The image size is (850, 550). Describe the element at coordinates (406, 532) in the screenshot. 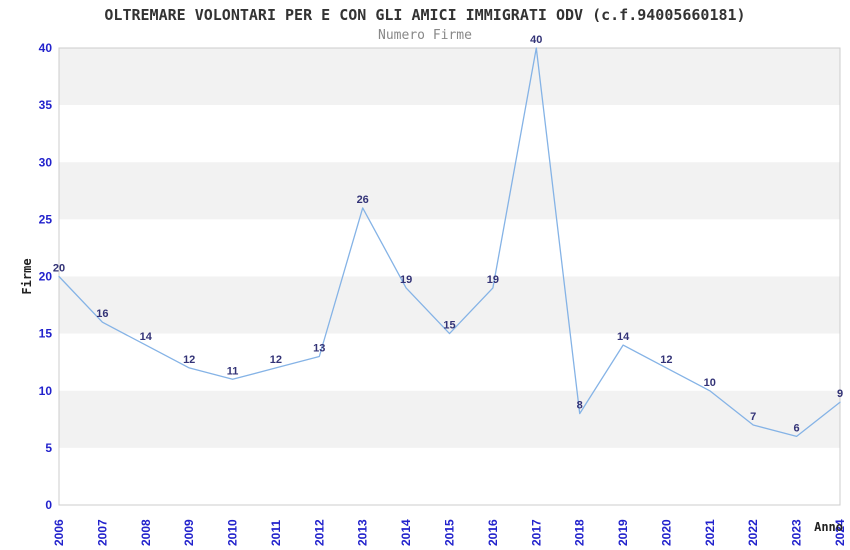

I see `x-axis-tick-label: 2014` at that location.